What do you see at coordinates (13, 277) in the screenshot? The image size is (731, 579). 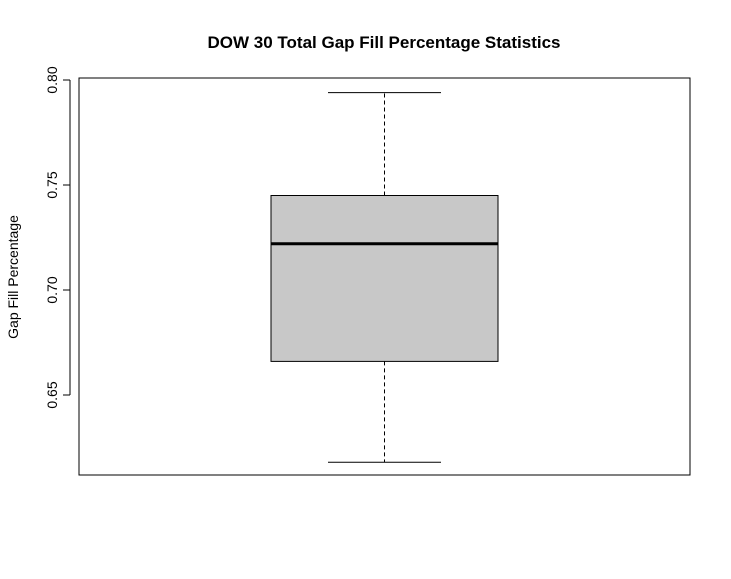 I see `y-axis-label: Gap Fill Percentage` at bounding box center [13, 277].